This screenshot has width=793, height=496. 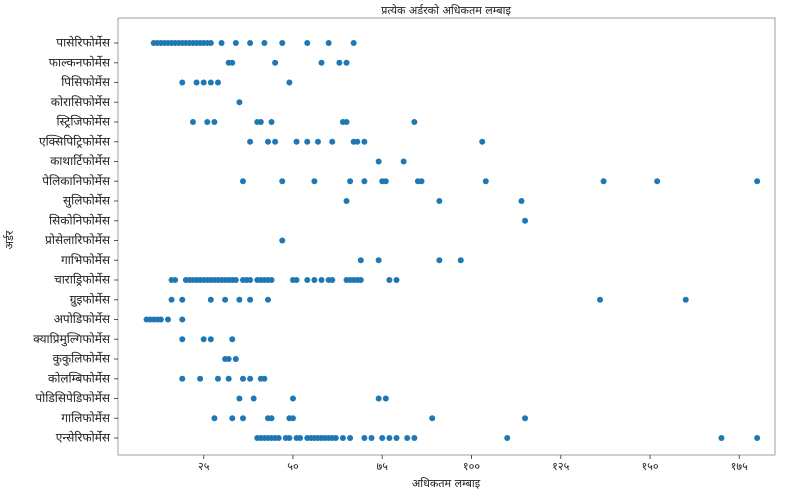 What do you see at coordinates (83, 438) in the screenshot?
I see `y-tick-label: एन्सेरिफोर्मेस` at bounding box center [83, 438].